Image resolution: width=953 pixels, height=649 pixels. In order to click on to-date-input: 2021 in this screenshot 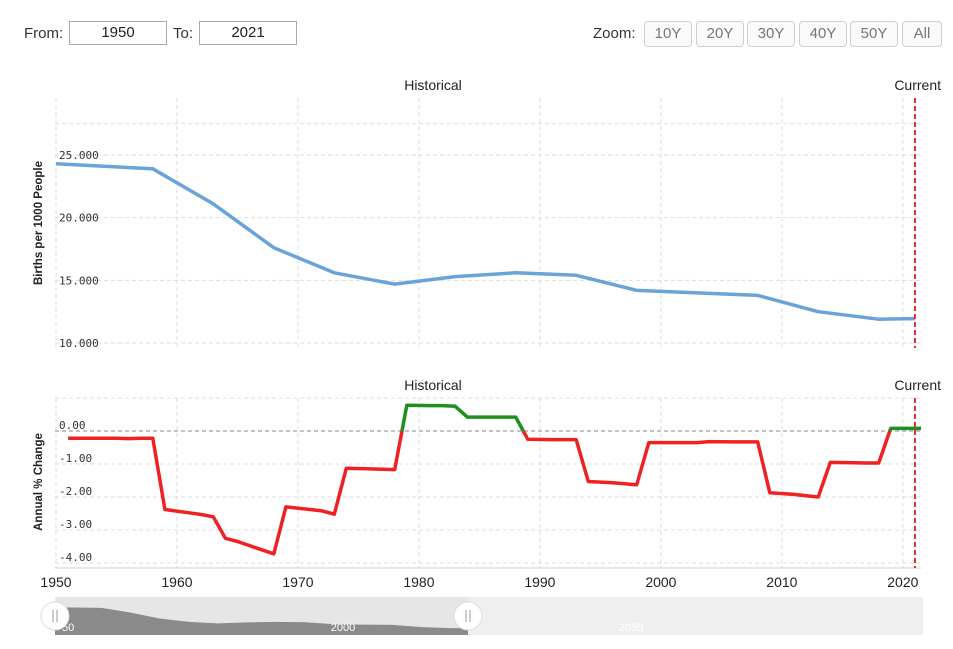, I will do `click(248, 33)`.